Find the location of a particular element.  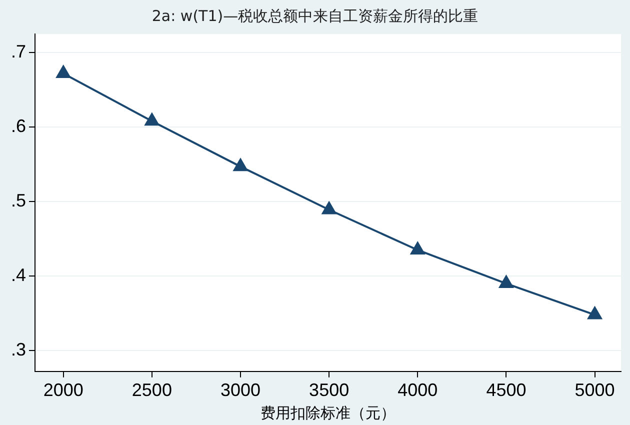

x-tick-label: 2000 is located at coordinates (63, 390).